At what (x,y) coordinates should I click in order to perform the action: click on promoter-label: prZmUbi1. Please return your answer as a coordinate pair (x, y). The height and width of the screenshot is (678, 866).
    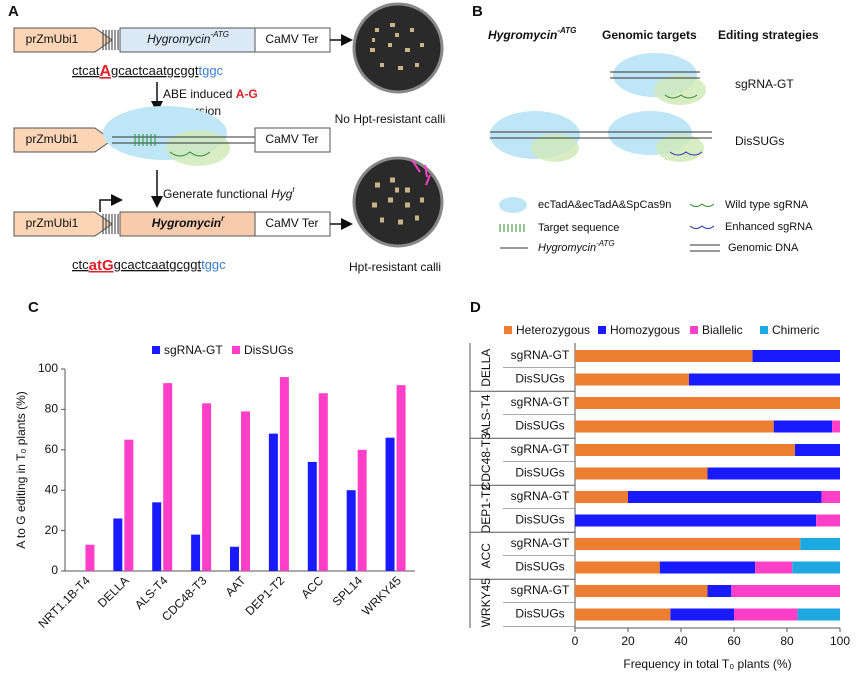
    Looking at the image, I should click on (52, 223).